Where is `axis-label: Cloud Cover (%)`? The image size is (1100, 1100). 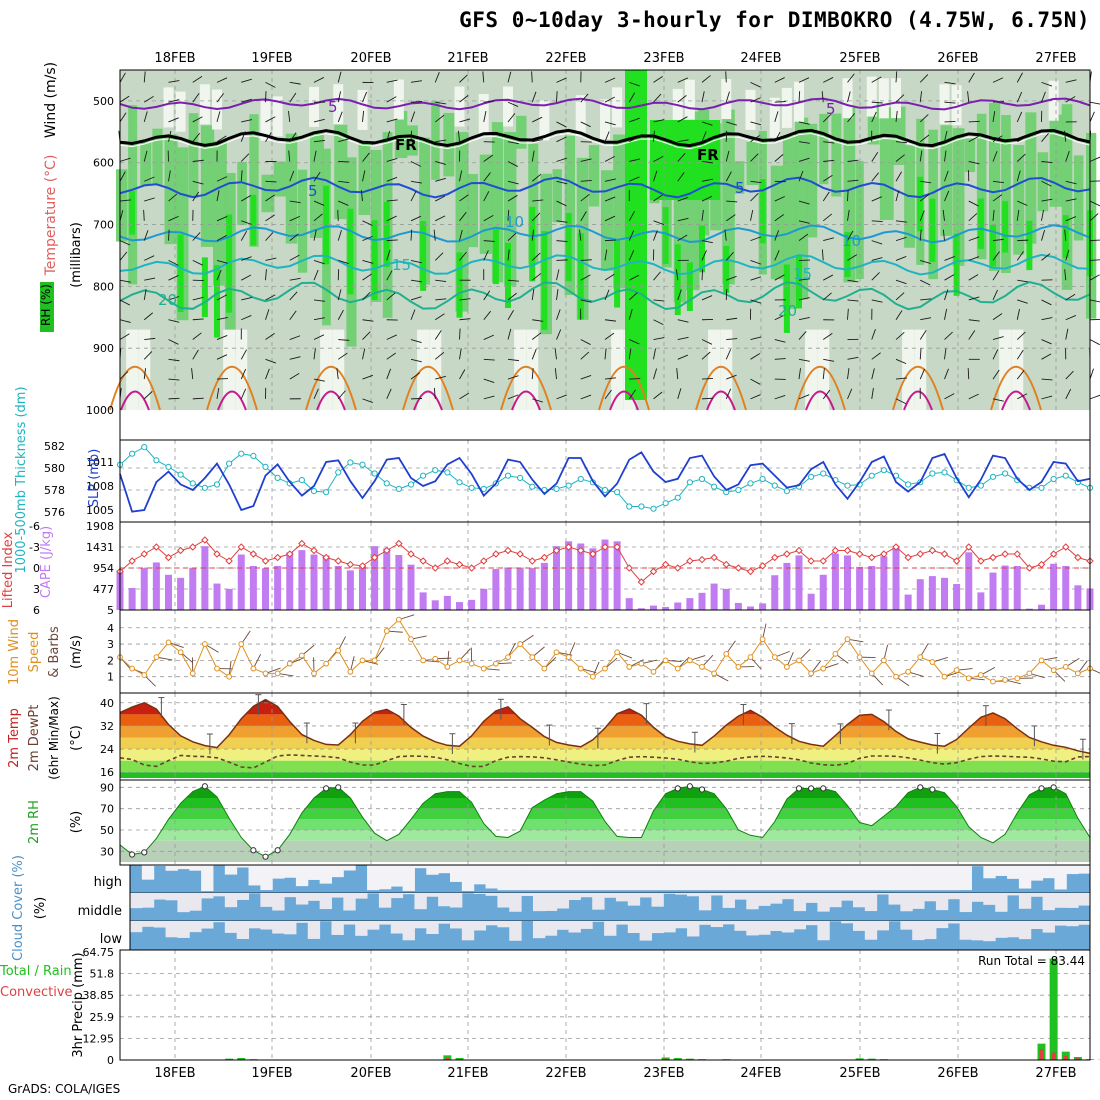
axis-label: Cloud Cover (%) is located at coordinates (18, 908).